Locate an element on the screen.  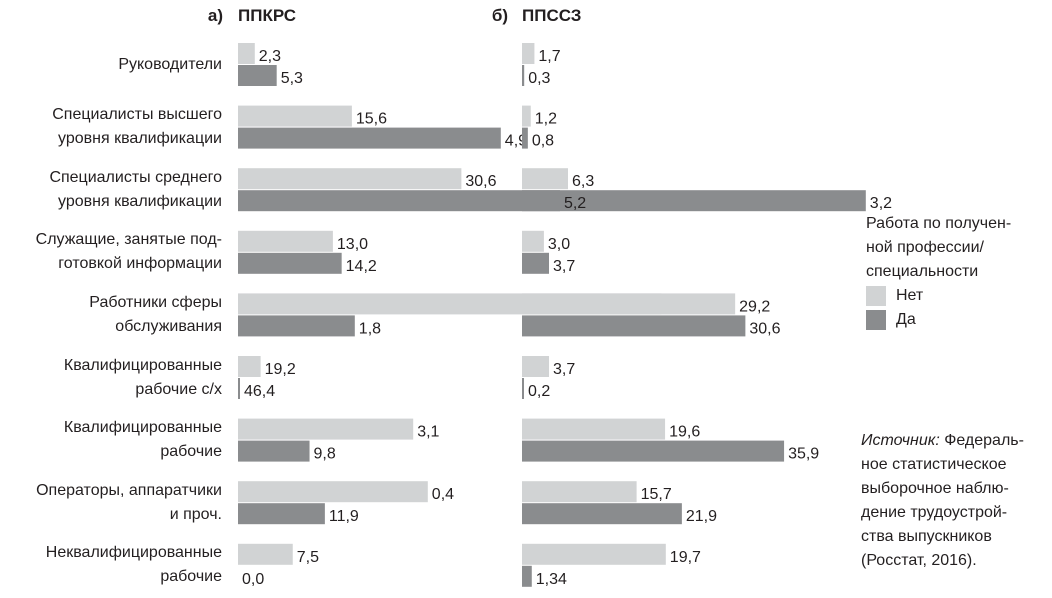
data-label: 19,6 is located at coordinates (684, 432).